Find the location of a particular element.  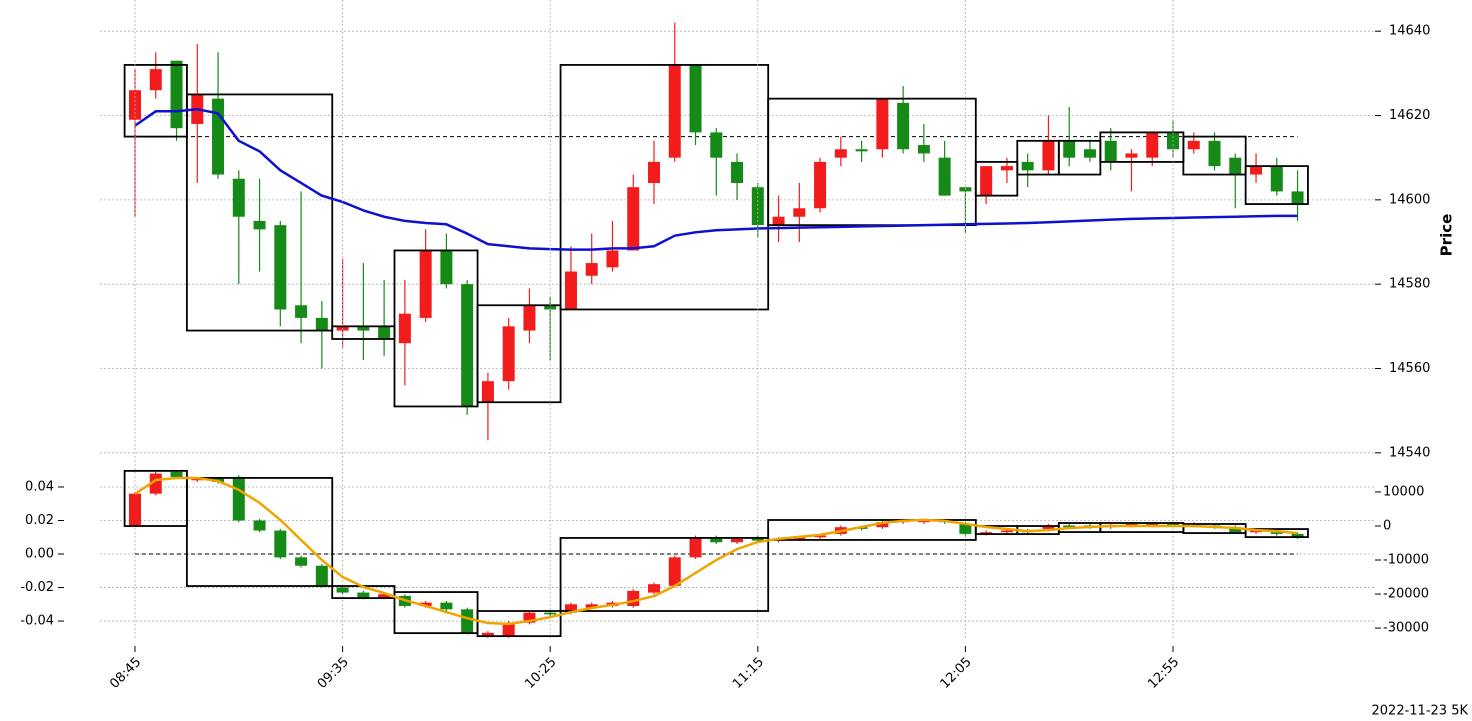

y-tick-label: 0.02 is located at coordinates (39, 520).